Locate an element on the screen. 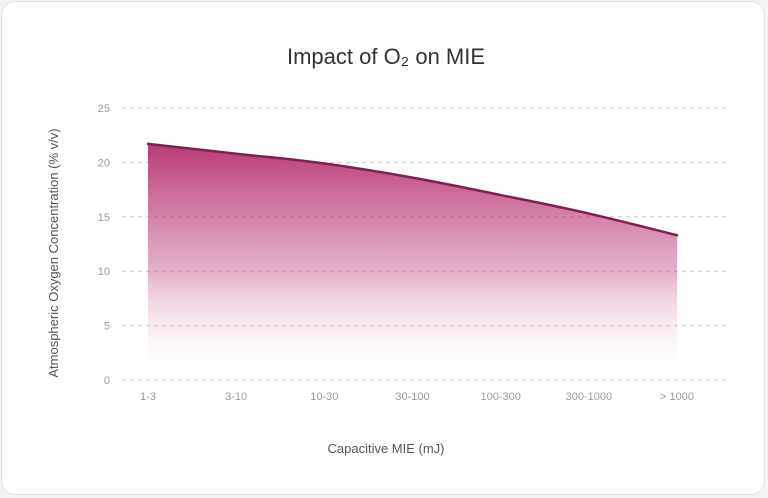 The image size is (768, 498). x-tick-label: 300-1000 is located at coordinates (589, 397).